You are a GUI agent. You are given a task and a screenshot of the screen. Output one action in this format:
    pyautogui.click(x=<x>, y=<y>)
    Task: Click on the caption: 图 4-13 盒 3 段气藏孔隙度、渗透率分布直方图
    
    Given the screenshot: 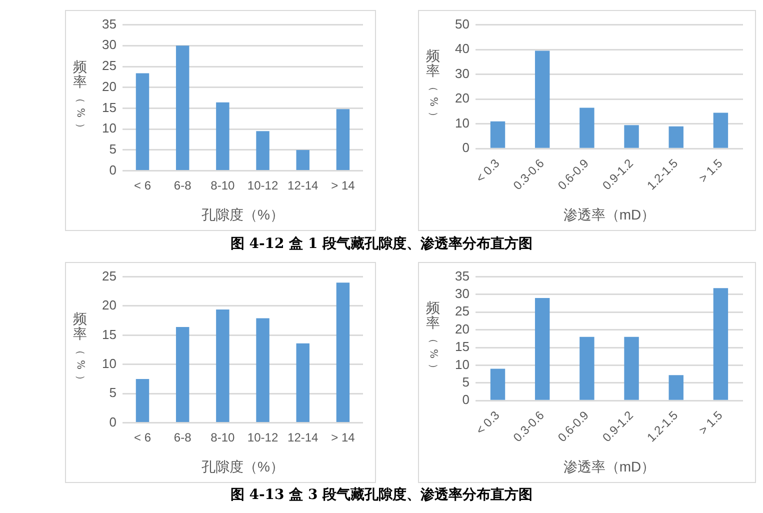 What is the action you would take?
    pyautogui.click(x=381, y=495)
    